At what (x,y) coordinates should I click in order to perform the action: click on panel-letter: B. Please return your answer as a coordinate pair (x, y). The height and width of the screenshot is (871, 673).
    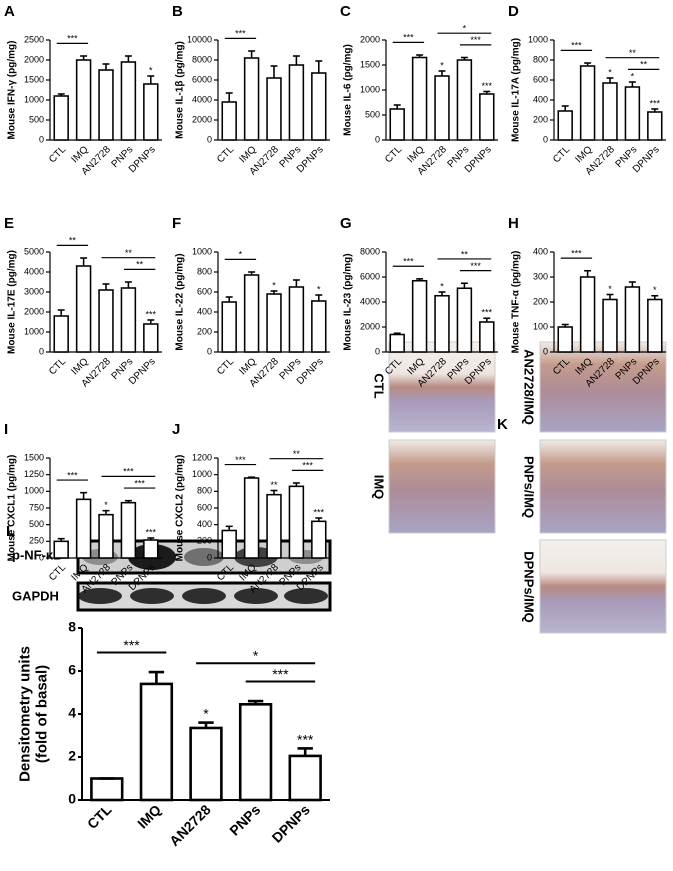
    Looking at the image, I should click on (177, 11).